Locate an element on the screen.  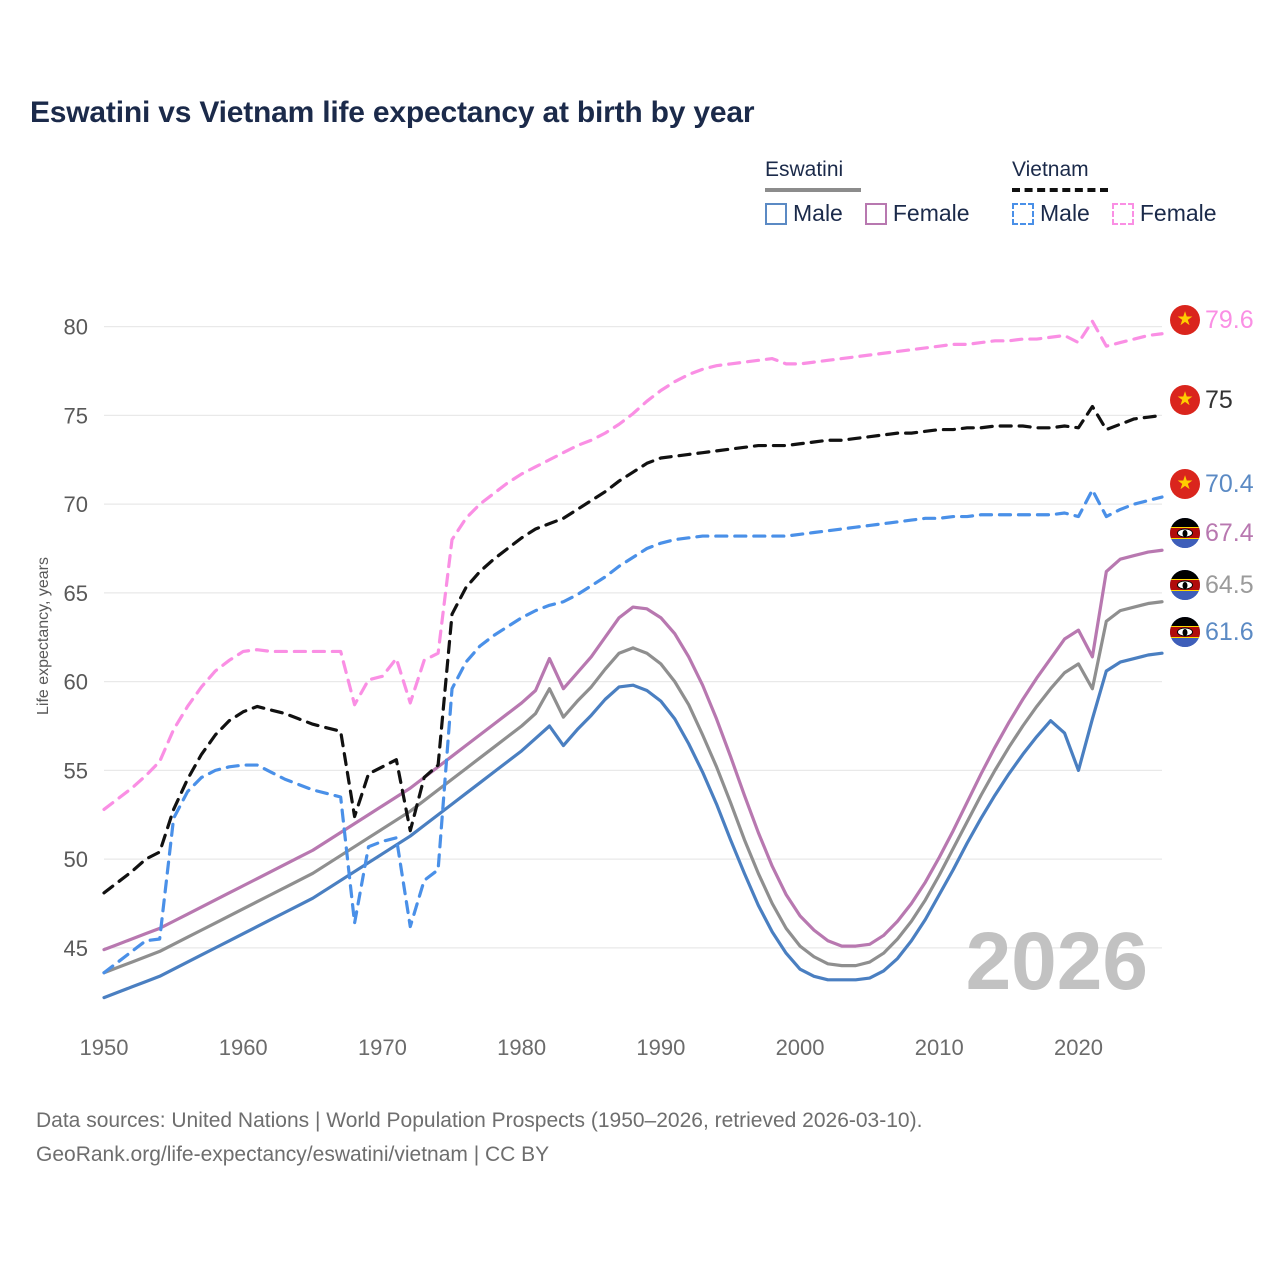
series-end-label: ★ 70.4 is located at coordinates (1212, 484).